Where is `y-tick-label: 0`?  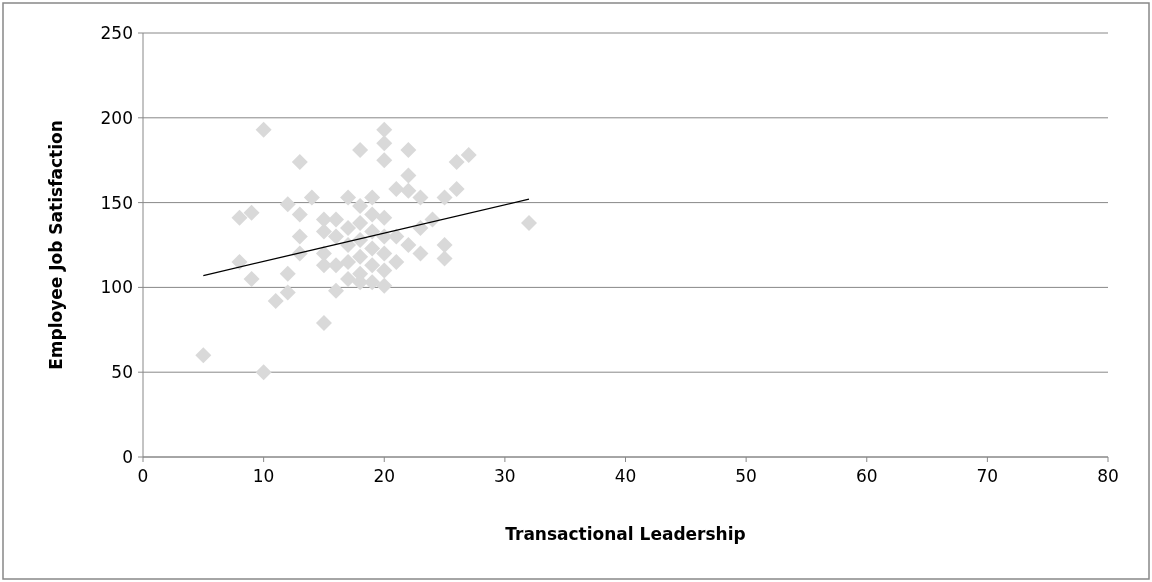
y-tick-label: 0 is located at coordinates (127, 457).